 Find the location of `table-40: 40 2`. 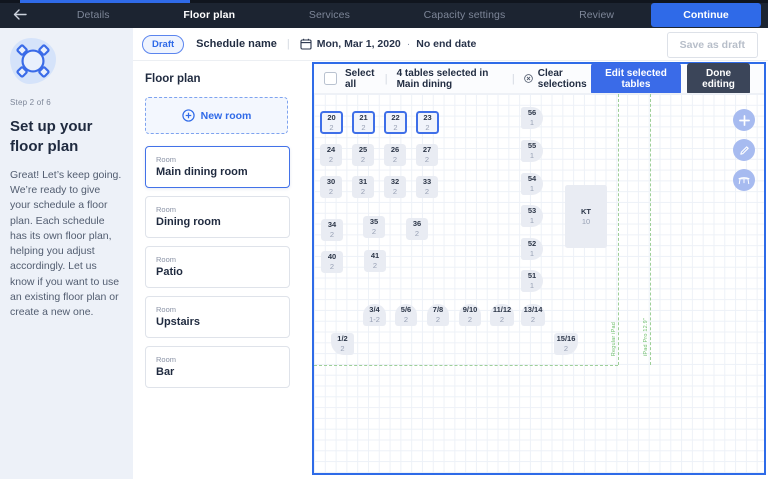

table-40: 40 2 is located at coordinates (332, 262).